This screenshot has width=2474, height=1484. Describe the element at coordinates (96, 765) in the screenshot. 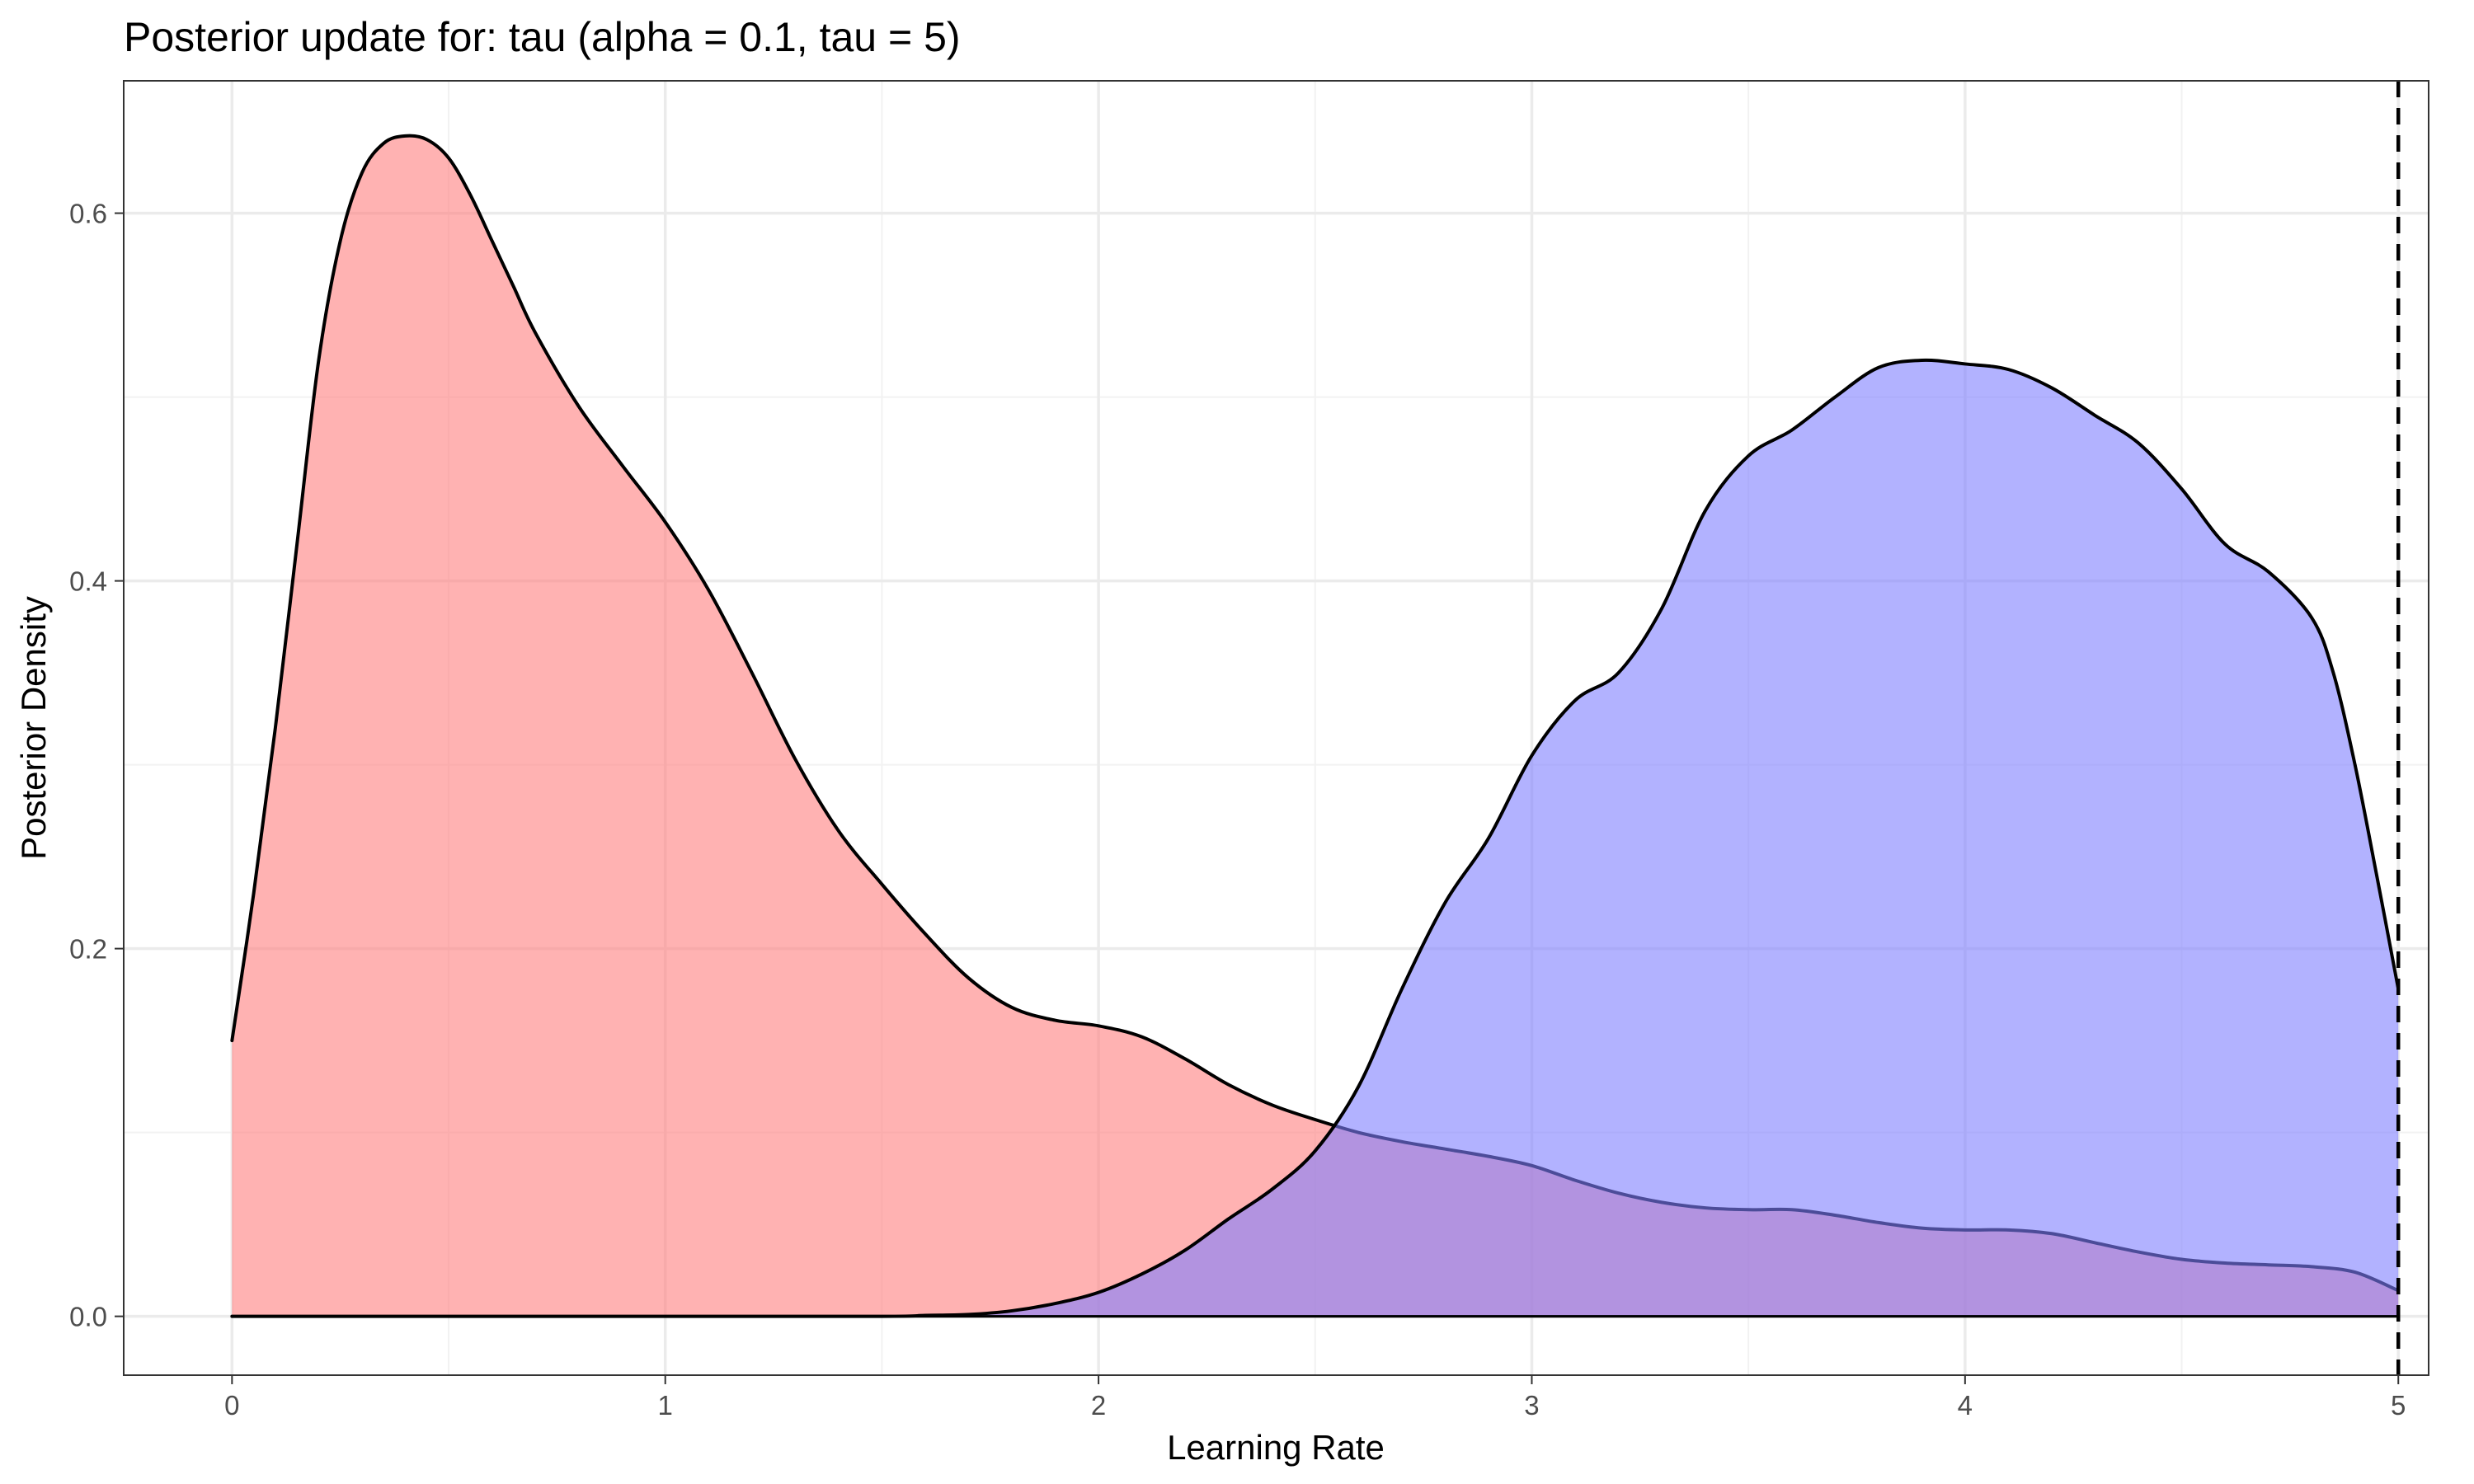

I see `y-axis: 0.0 0.2 0.4 0.6` at that location.